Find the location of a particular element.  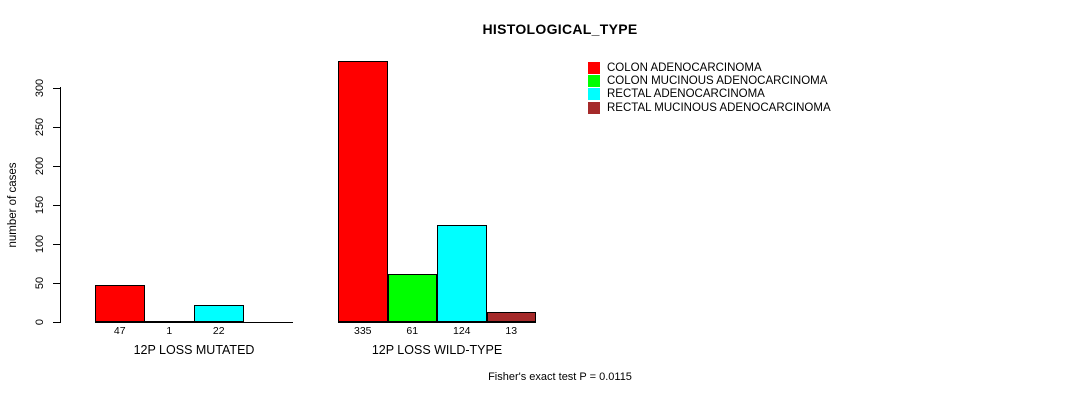

y-tick-label: 300 is located at coordinates (40, 88).